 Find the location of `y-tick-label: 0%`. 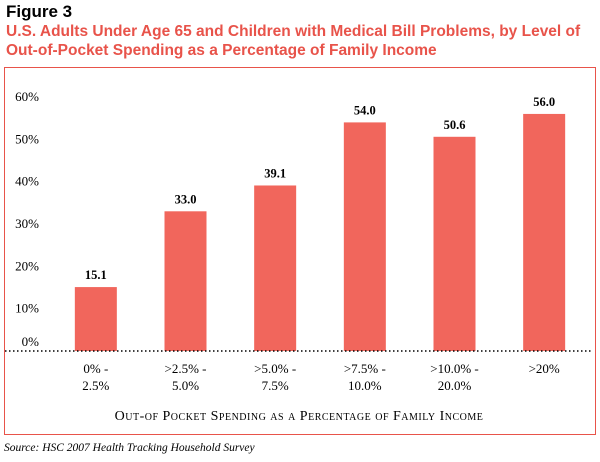

y-tick-label: 0% is located at coordinates (31, 341).